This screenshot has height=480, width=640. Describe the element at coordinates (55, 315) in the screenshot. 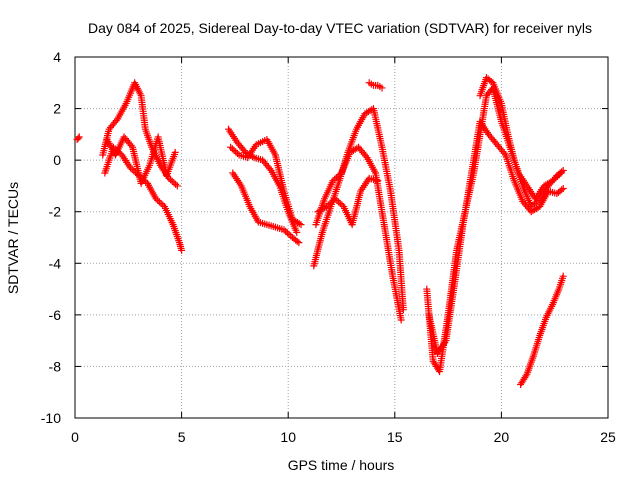

I see `y-tick-label: -6` at that location.